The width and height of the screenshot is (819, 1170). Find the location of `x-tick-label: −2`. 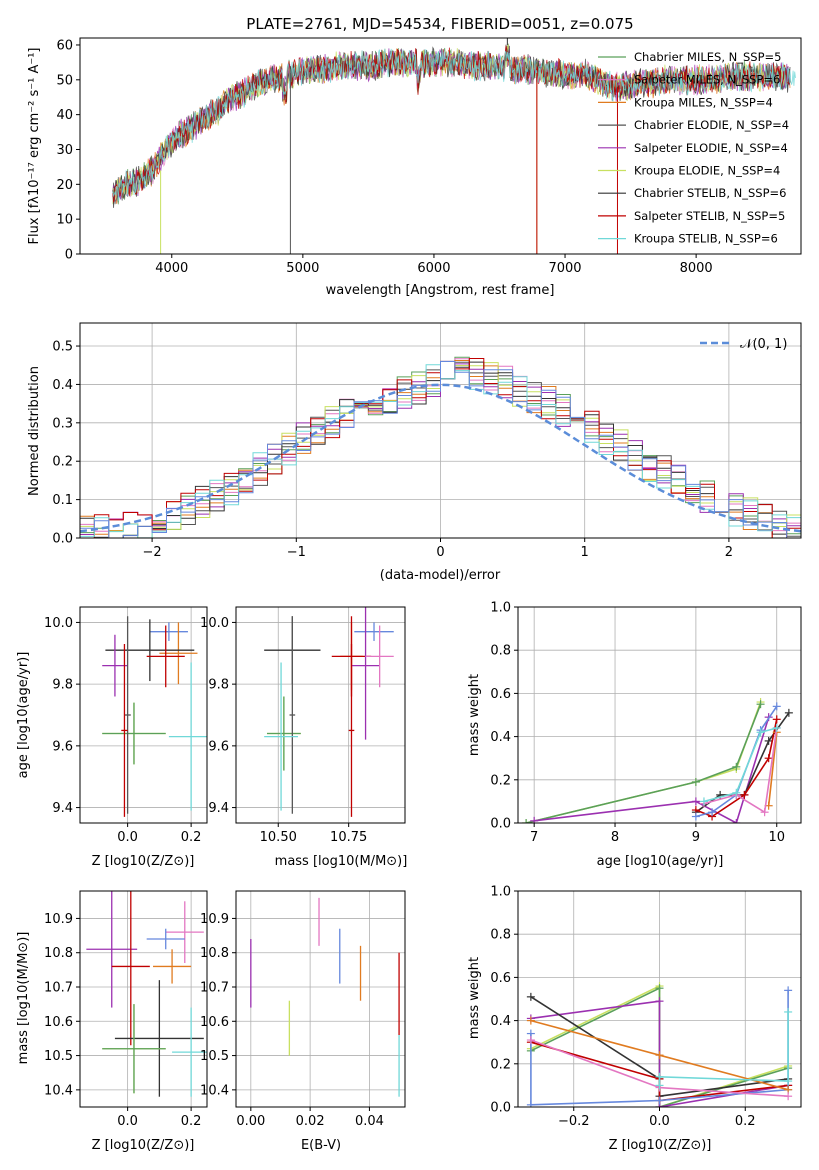

x-tick-label: −2 is located at coordinates (152, 552).